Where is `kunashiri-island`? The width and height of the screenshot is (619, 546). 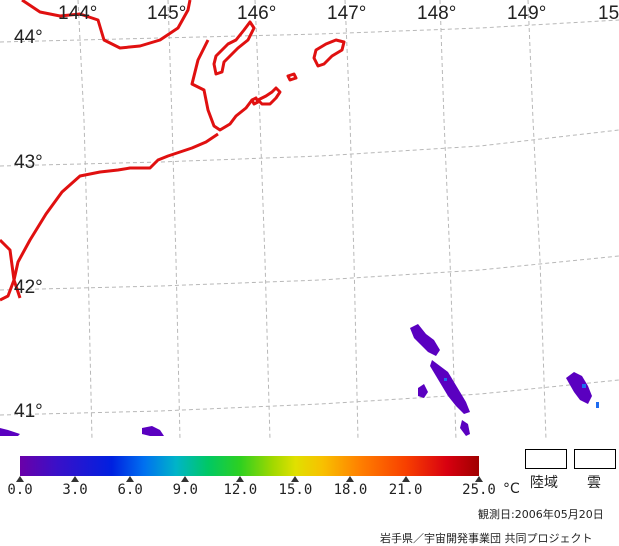
kunashiri-island is located at coordinates (269, 96).